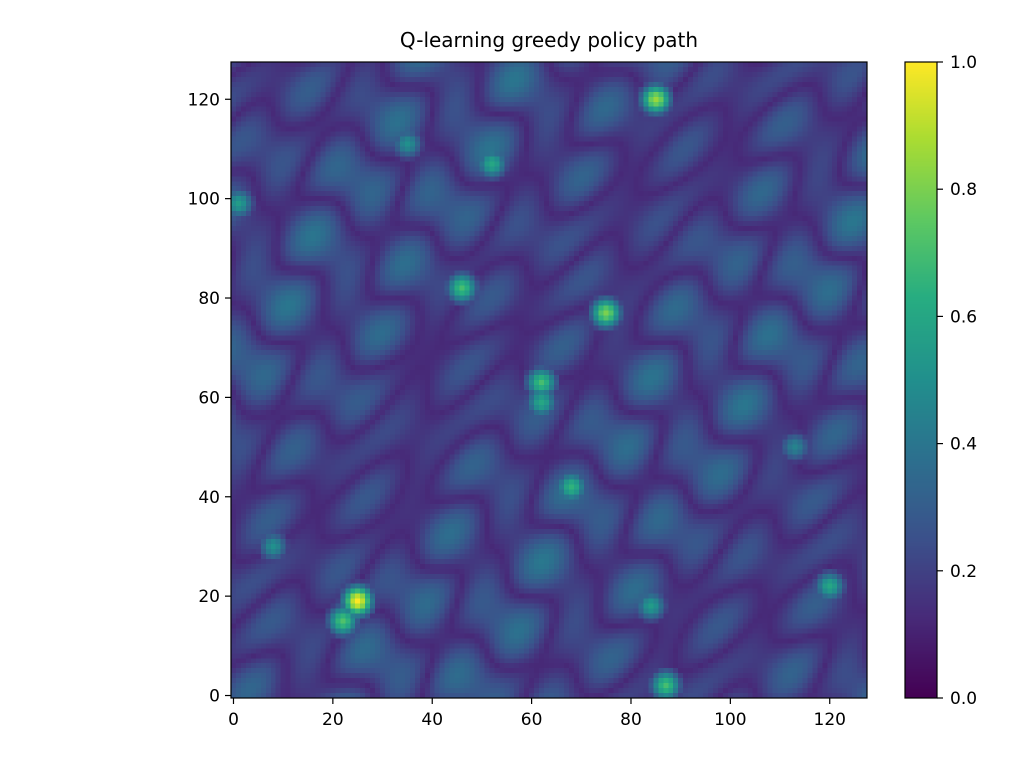 The height and width of the screenshot is (765, 1020). I want to click on colorbar-tick-label: 0.2, so click(963, 572).